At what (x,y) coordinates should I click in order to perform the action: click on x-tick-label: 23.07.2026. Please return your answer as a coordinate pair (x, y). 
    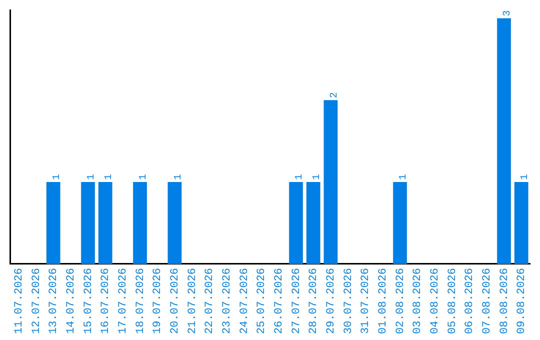
    Looking at the image, I should click on (228, 301).